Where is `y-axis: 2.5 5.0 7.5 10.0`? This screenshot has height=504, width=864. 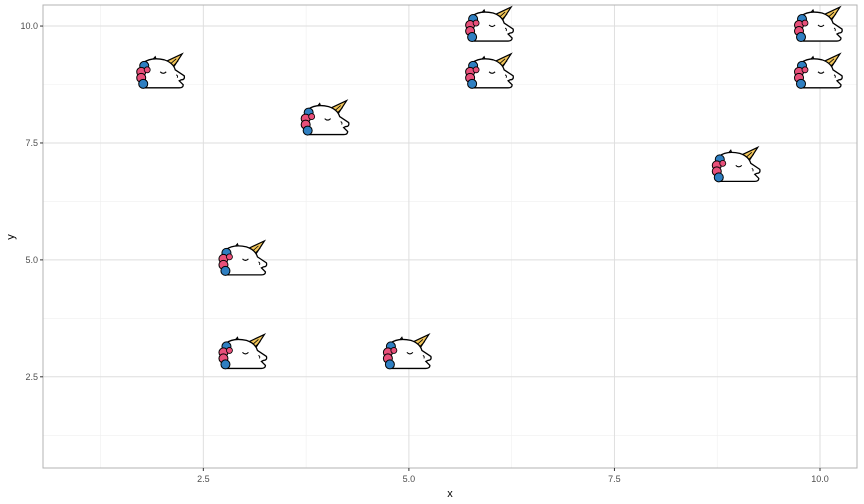 y-axis: 2.5 5.0 7.5 10.0 is located at coordinates (31, 201).